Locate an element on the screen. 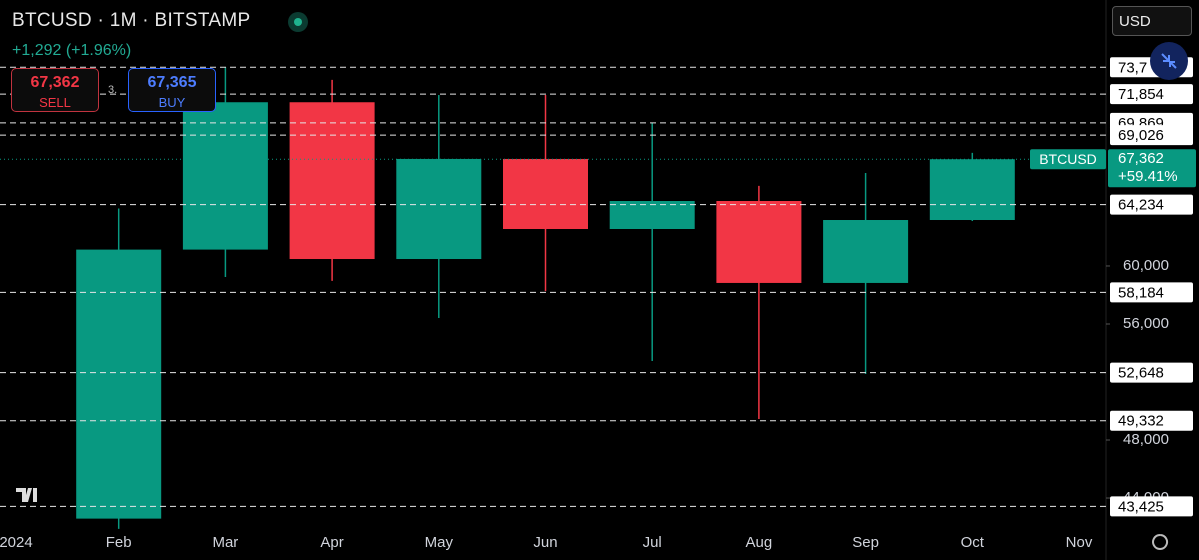  x-tick-label: Apr is located at coordinates (331, 542).